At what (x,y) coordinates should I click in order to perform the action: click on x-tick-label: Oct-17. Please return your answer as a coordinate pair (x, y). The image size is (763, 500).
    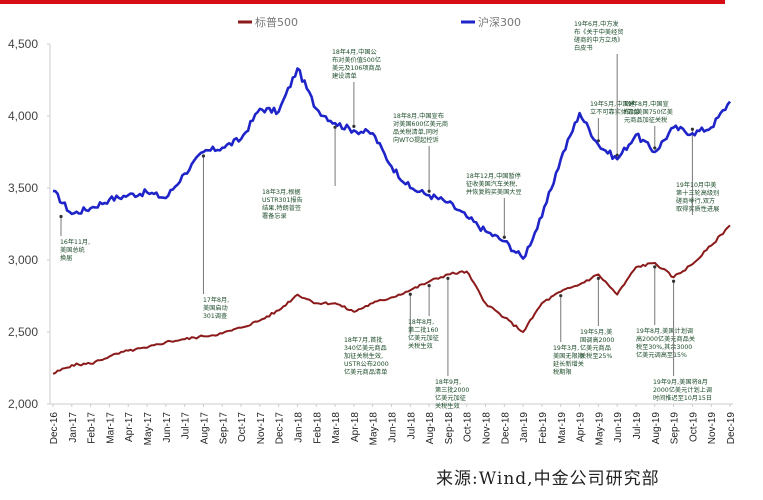
    Looking at the image, I should click on (242, 427).